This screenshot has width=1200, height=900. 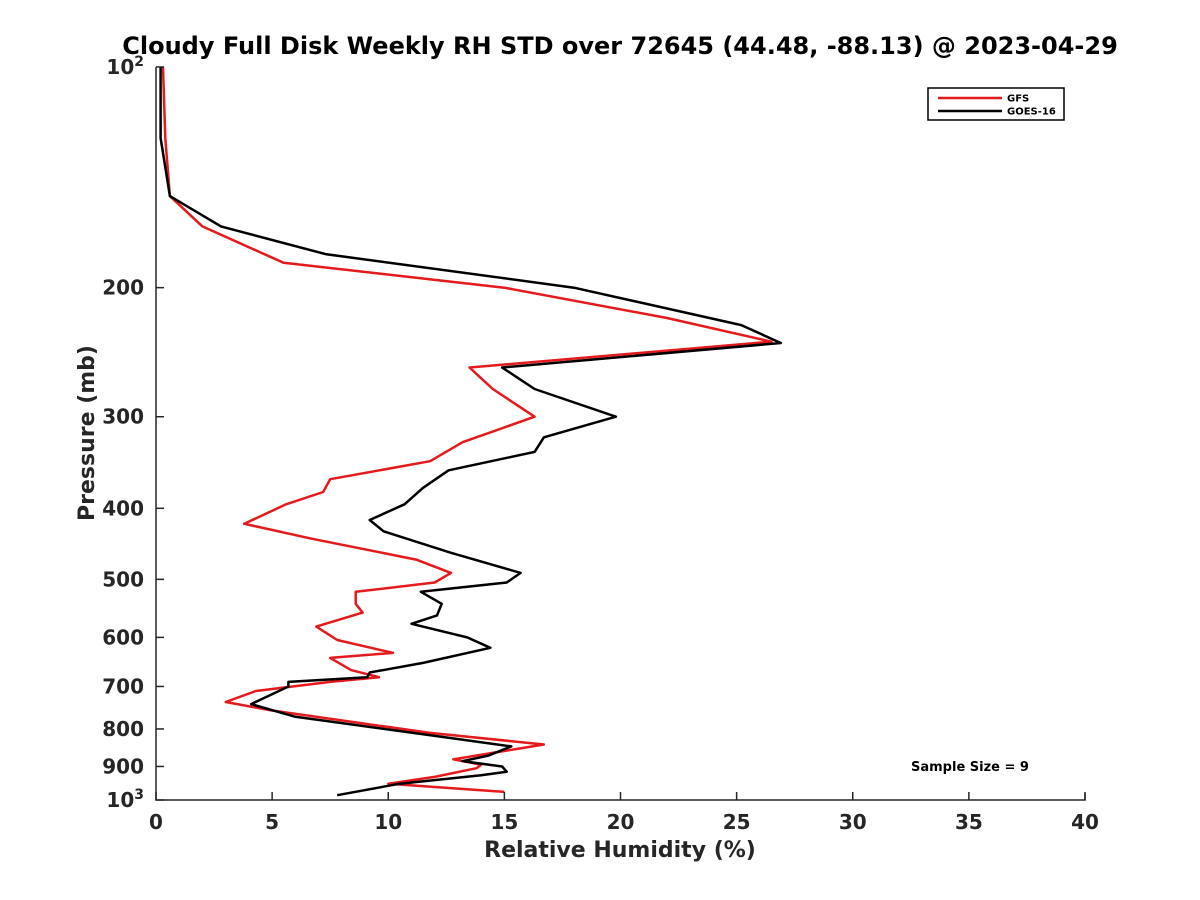 What do you see at coordinates (621, 822) in the screenshot?
I see `x-tick-label: 20` at bounding box center [621, 822].